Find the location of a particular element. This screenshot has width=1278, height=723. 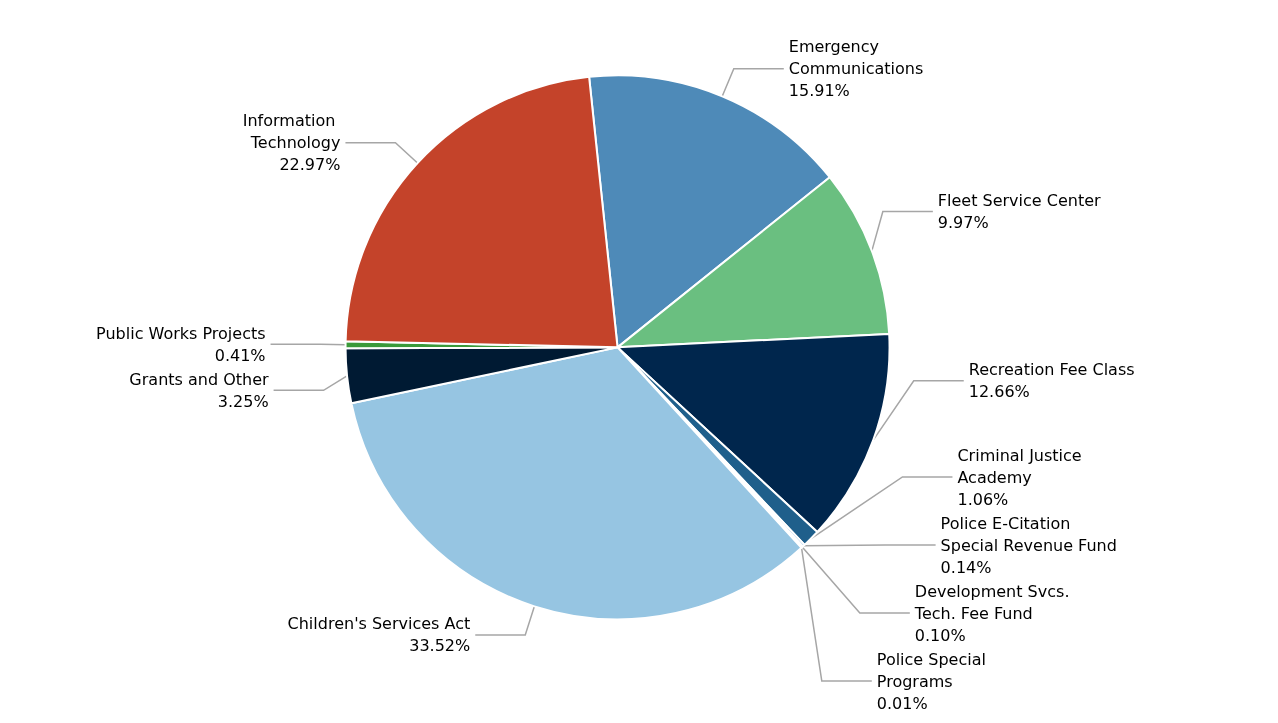

slice-label: Police Special Programs is located at coordinates (934, 670).